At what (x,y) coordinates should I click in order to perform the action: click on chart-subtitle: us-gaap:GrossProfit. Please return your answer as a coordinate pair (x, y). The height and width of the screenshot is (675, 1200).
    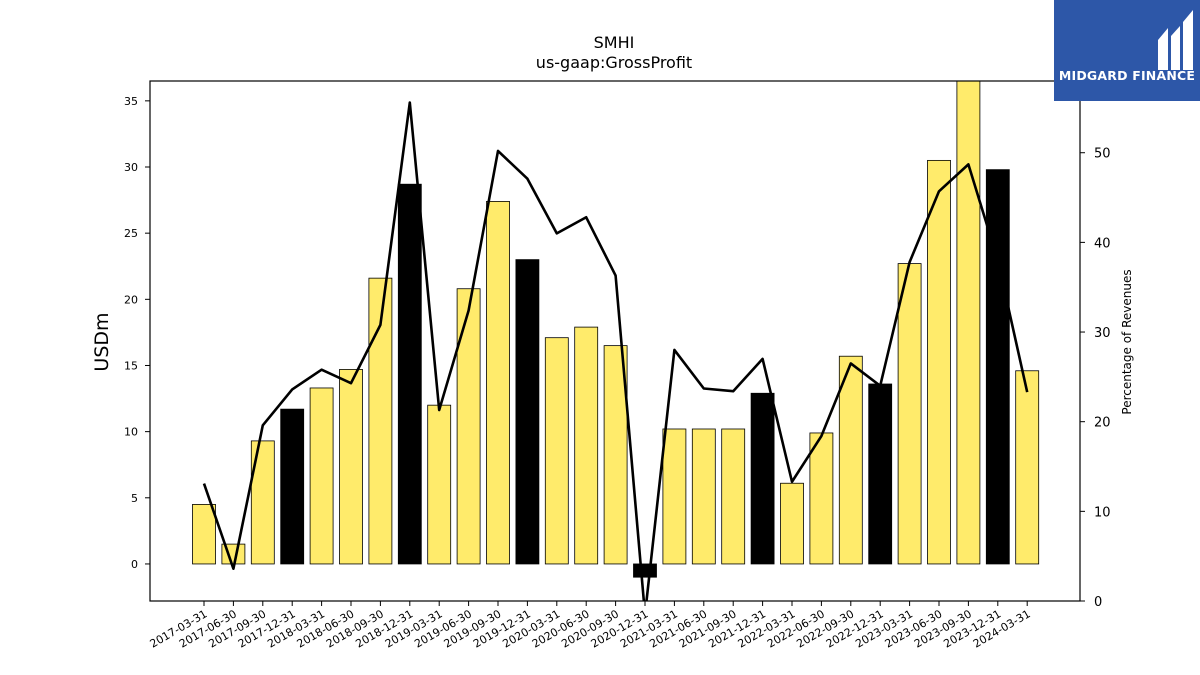
    Looking at the image, I should click on (614, 62).